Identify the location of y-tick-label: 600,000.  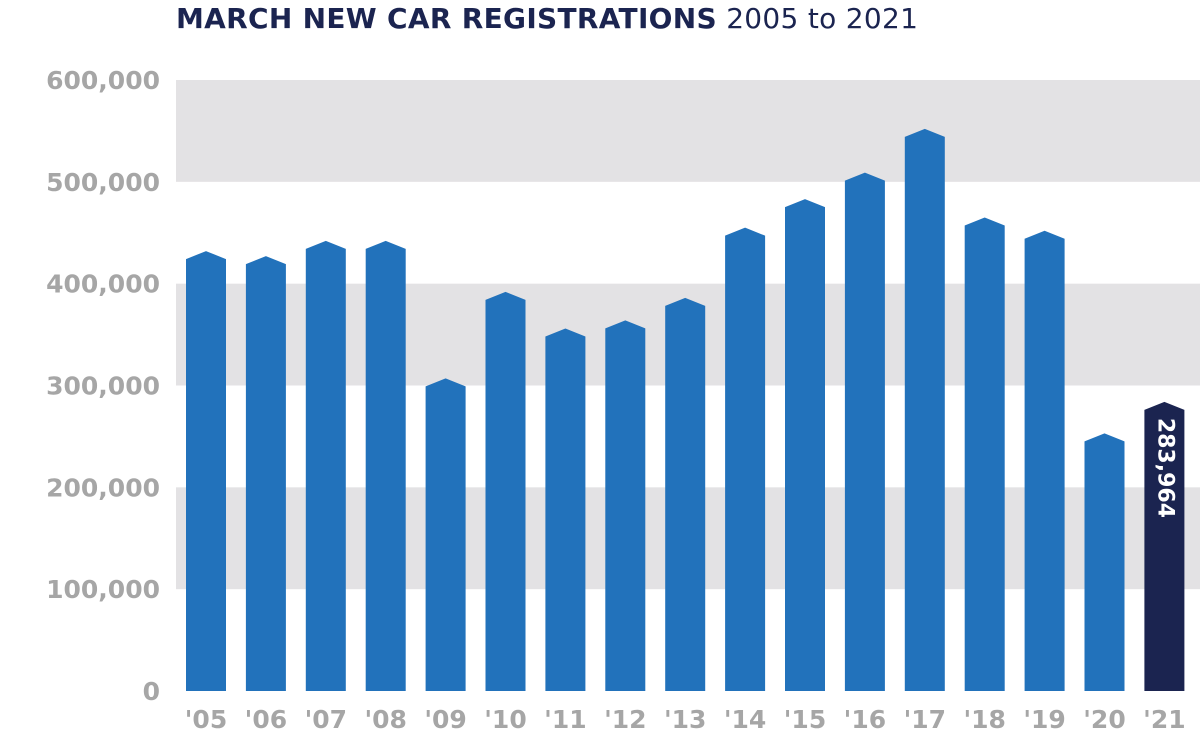
(103, 80).